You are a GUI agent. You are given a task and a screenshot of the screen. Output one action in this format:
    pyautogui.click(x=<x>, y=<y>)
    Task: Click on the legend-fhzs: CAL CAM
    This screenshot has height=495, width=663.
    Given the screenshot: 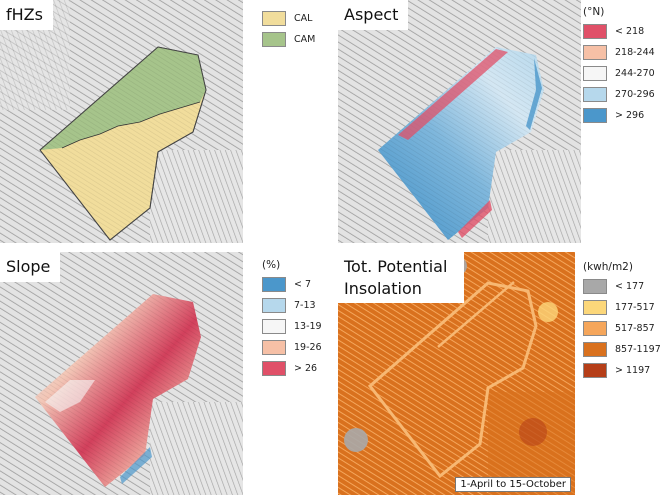 What is the action you would take?
    pyautogui.click(x=288, y=32)
    